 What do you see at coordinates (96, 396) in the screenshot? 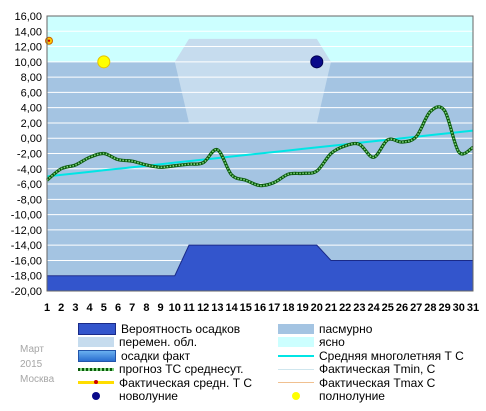
I see `legend-swatch-new-moon` at bounding box center [96, 396].